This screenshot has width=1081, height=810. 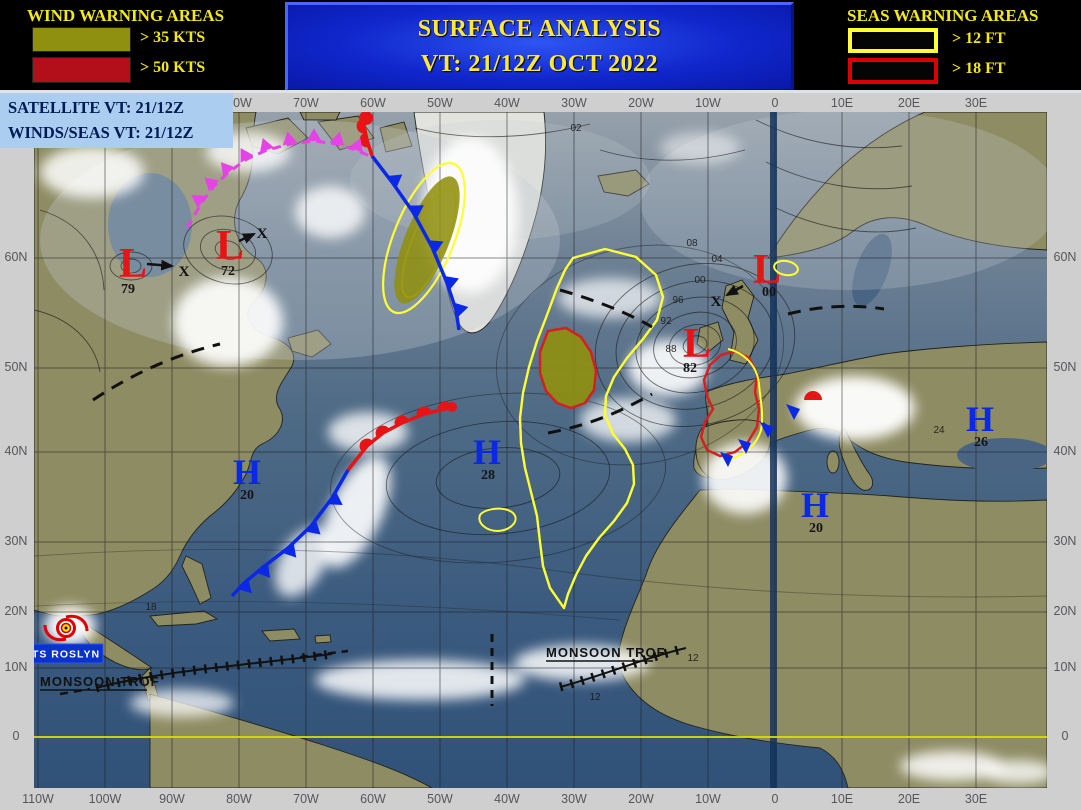 What do you see at coordinates (151, 607) in the screenshot?
I see `svg-text: 18` at bounding box center [151, 607].